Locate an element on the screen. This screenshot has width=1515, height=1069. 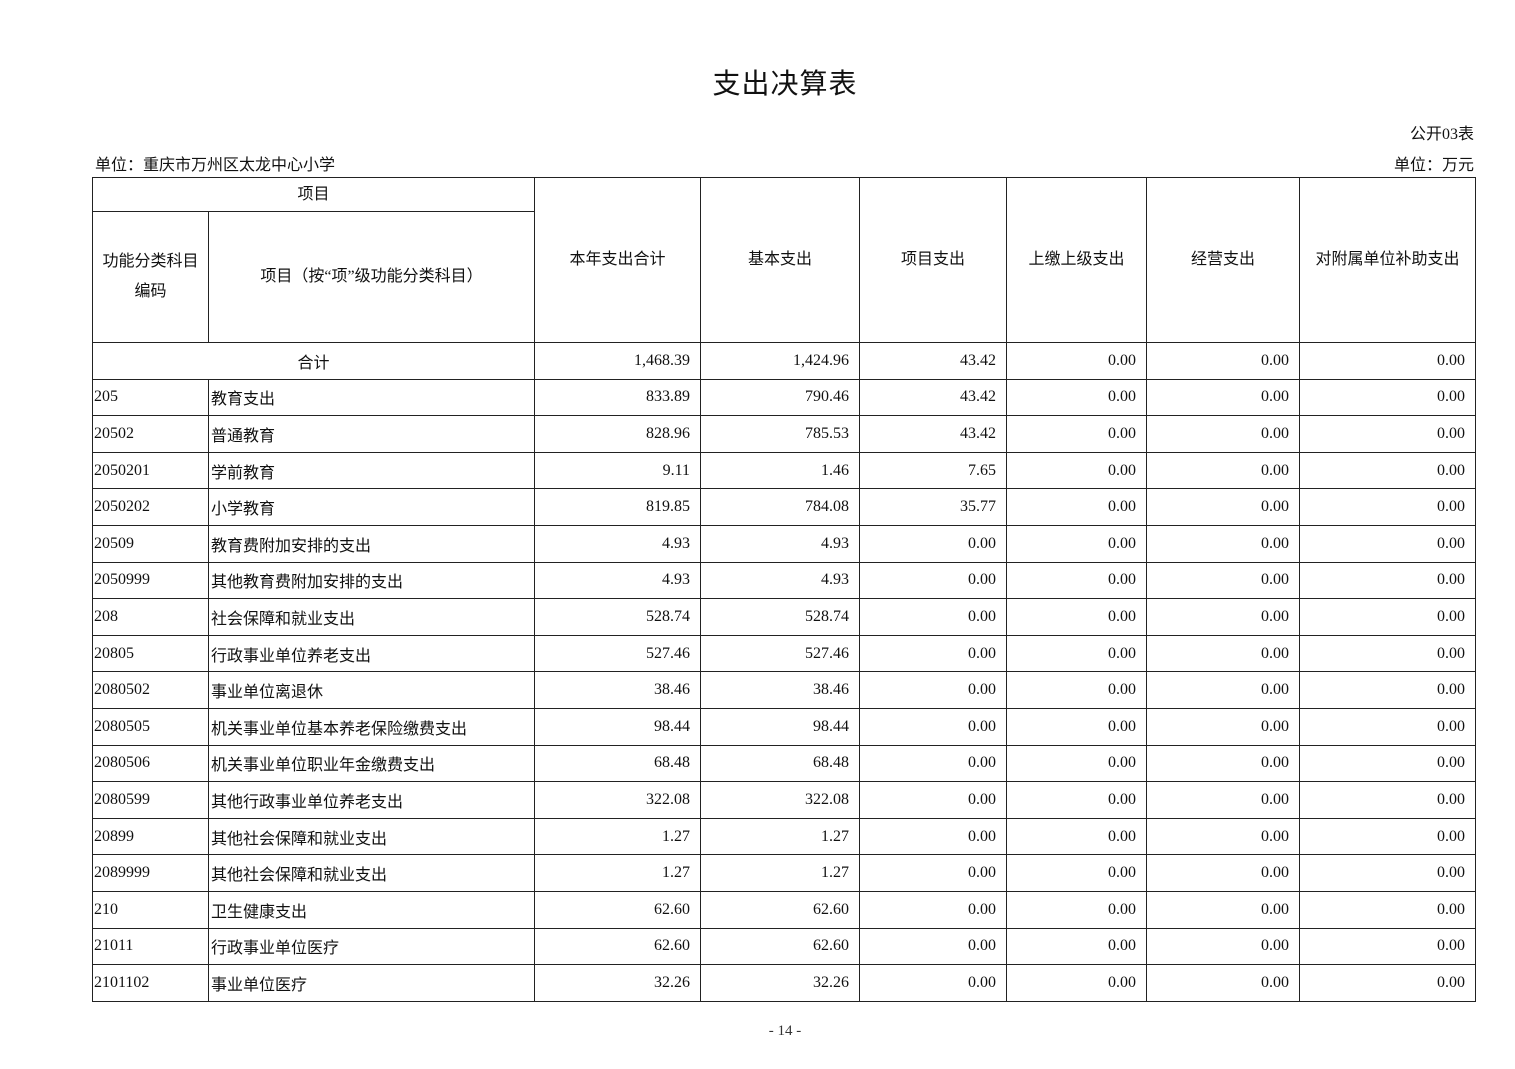
header-business: 经营支出 is located at coordinates (1223, 260).